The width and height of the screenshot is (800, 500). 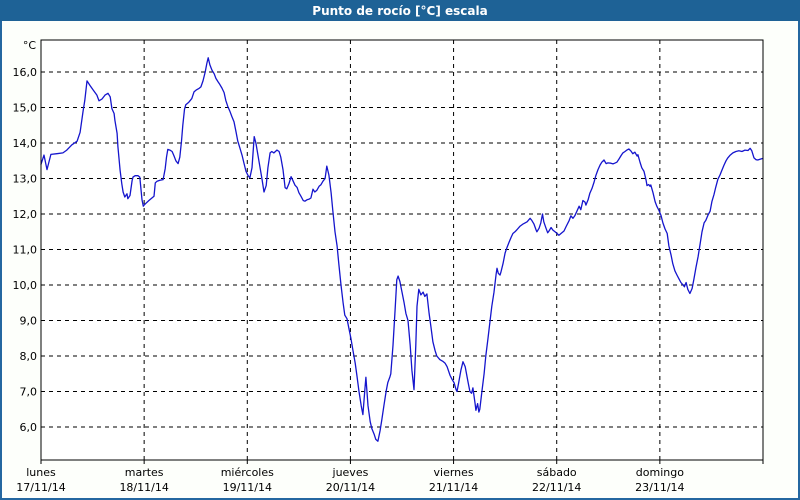 What do you see at coordinates (25, 143) in the screenshot?
I see `y-tick-label: 14,0` at bounding box center [25, 143].